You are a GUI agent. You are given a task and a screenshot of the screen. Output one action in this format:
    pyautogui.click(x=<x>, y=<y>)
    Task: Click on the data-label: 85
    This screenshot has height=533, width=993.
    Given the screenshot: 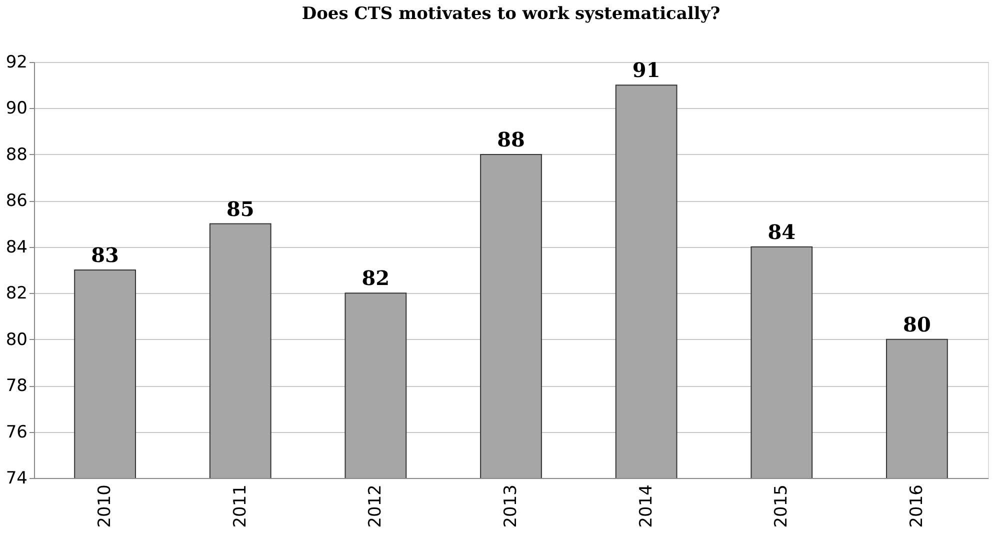 What is the action you would take?
    pyautogui.click(x=240, y=208)
    